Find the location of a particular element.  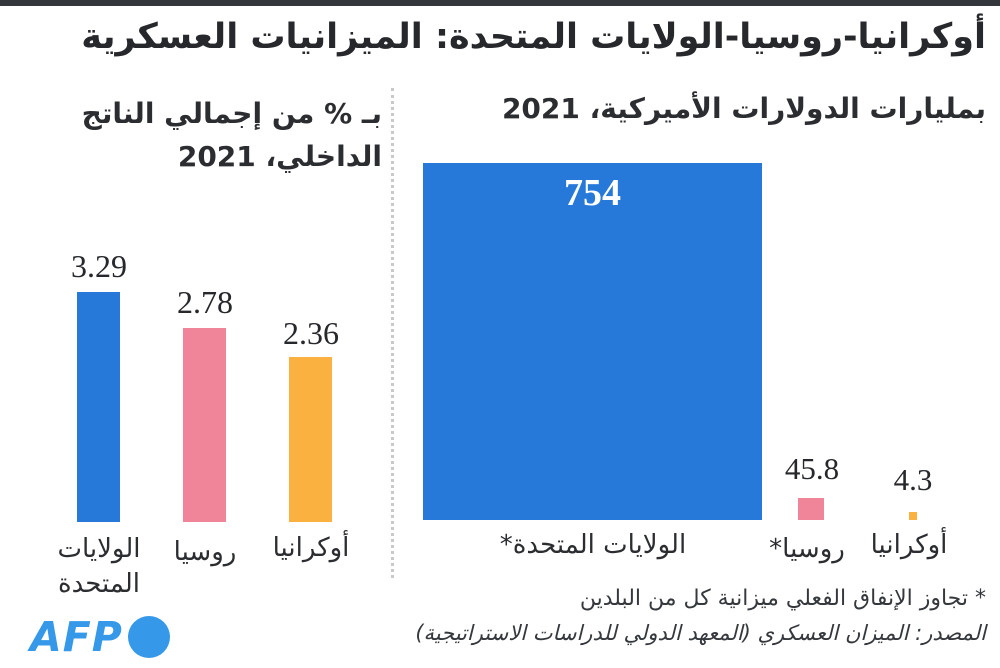

bar-value-russia-dollars: 45.8 is located at coordinates (812, 468).